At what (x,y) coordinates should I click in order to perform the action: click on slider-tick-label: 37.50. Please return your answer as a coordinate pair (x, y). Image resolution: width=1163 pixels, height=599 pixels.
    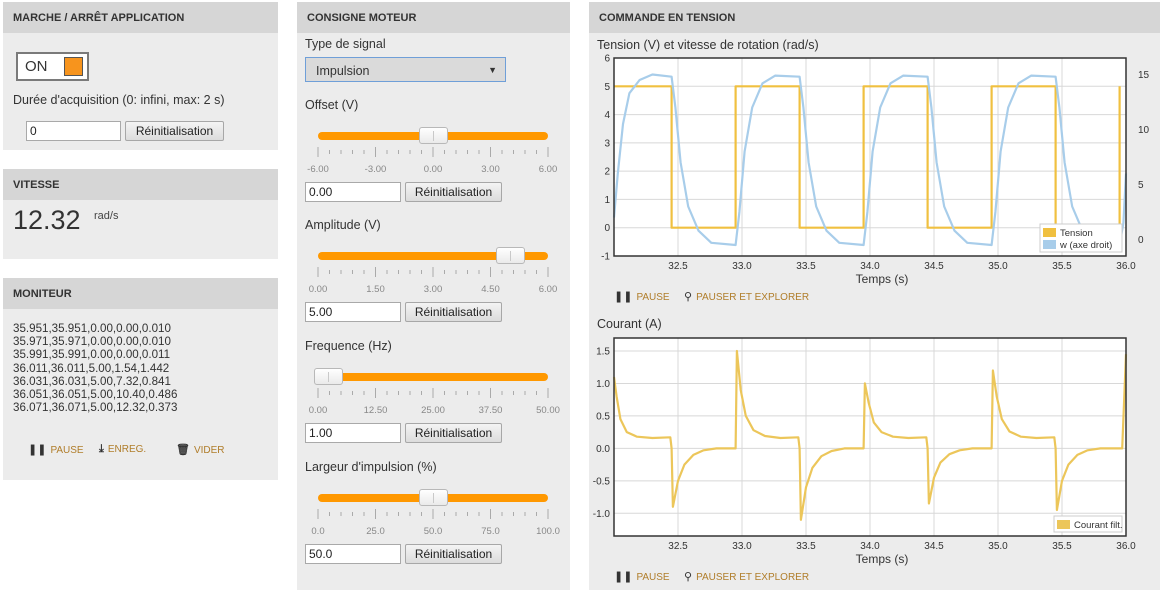
    Looking at the image, I should click on (490, 410).